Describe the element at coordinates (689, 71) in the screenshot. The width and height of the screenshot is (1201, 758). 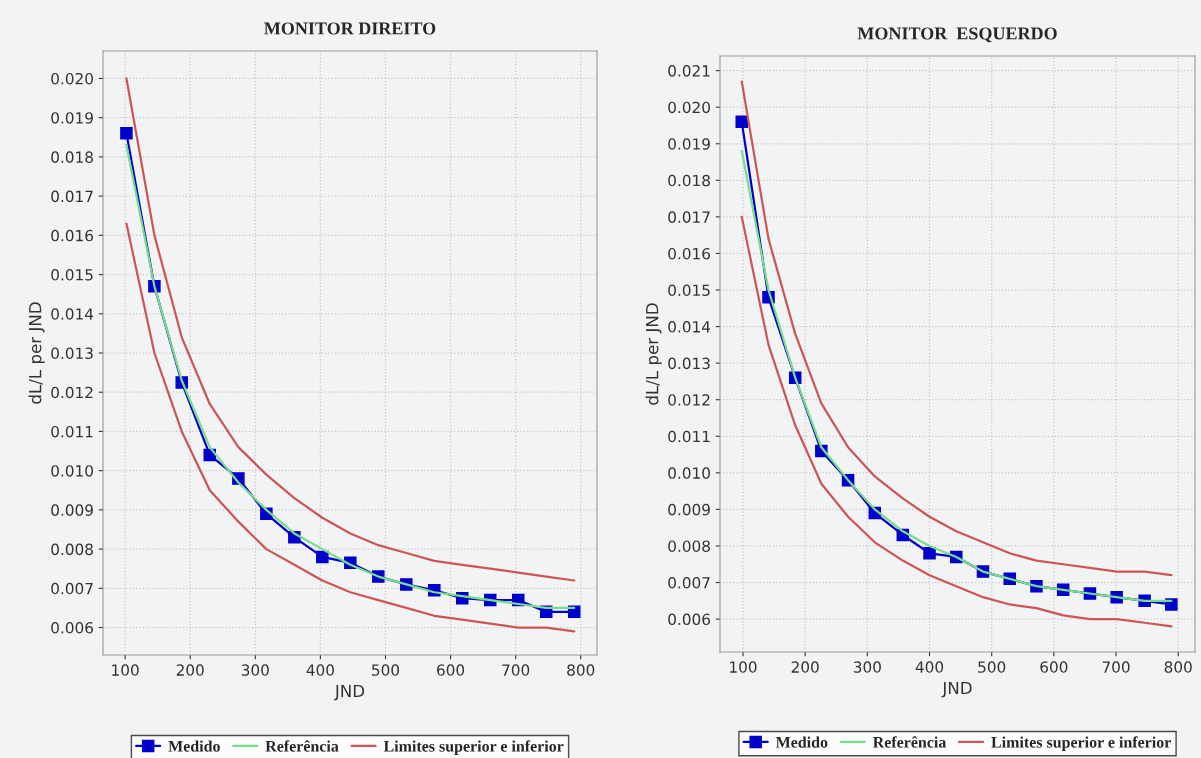
I see `y-tick-label: 0.021` at that location.